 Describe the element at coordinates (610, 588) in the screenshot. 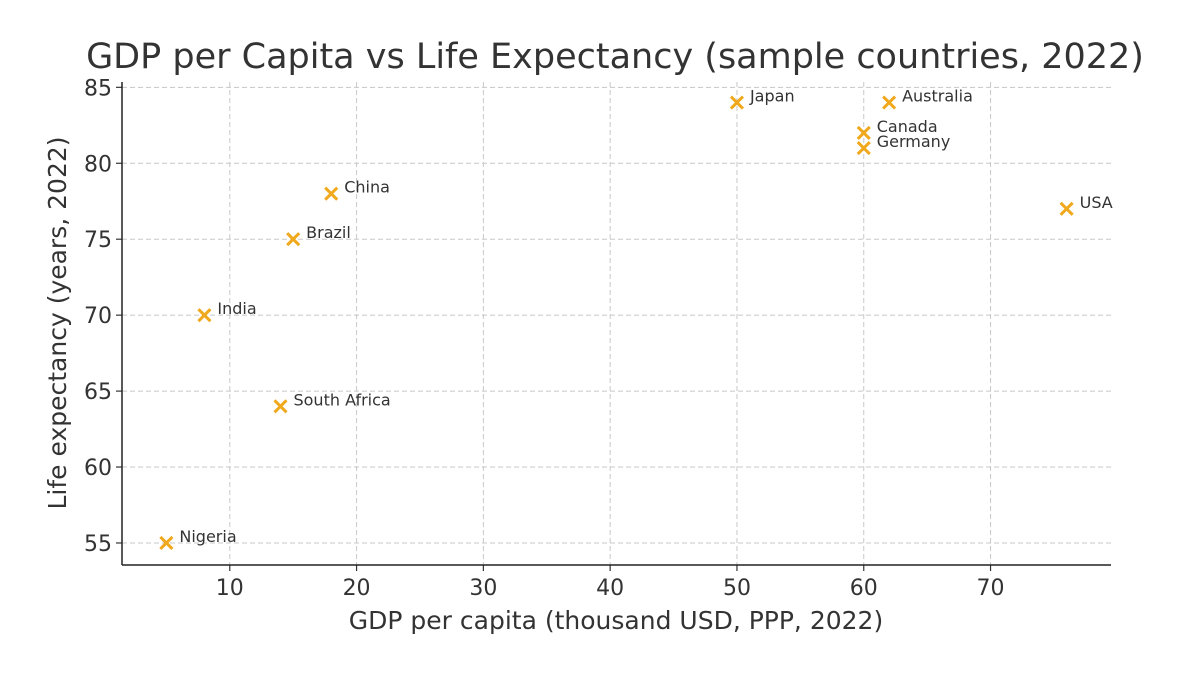

I see `x-tick-label: 40` at that location.